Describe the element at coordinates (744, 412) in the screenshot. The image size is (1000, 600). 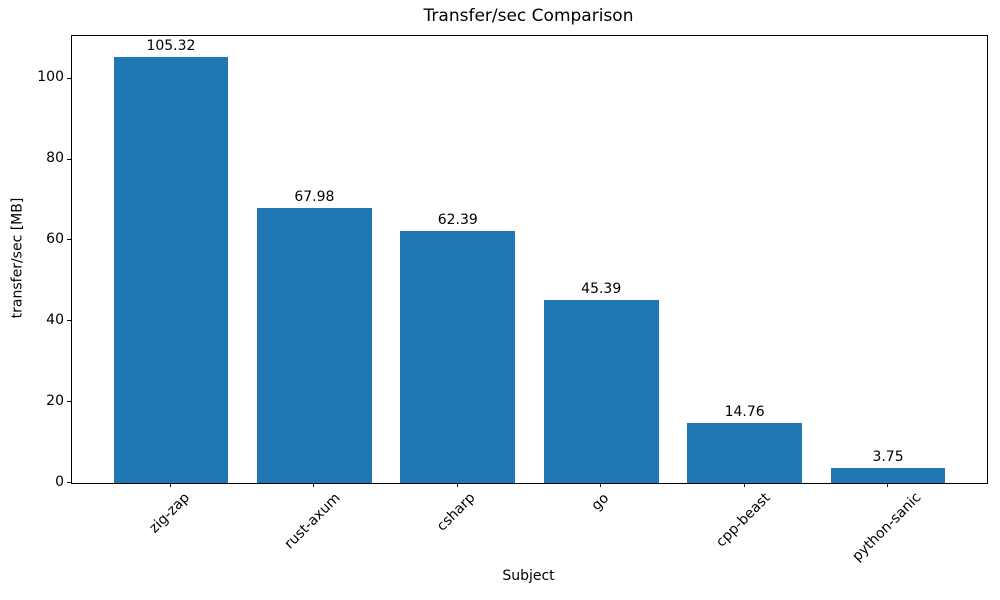
I see `bar-value-label: 14.76` at that location.